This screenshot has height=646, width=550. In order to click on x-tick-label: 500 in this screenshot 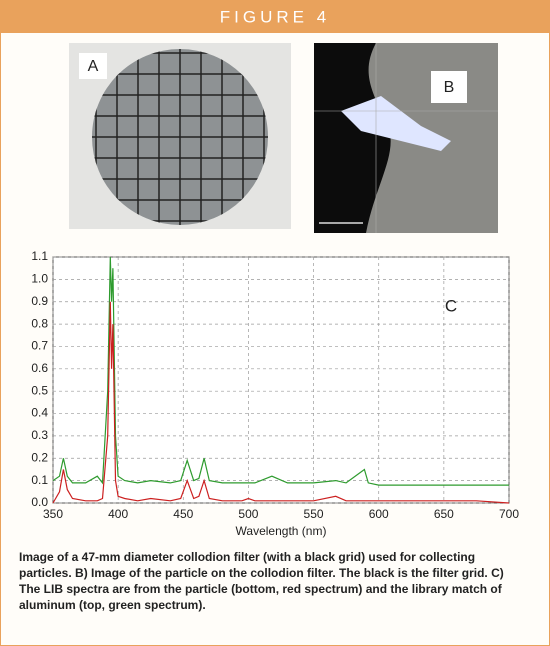, I will do `click(248, 514)`.